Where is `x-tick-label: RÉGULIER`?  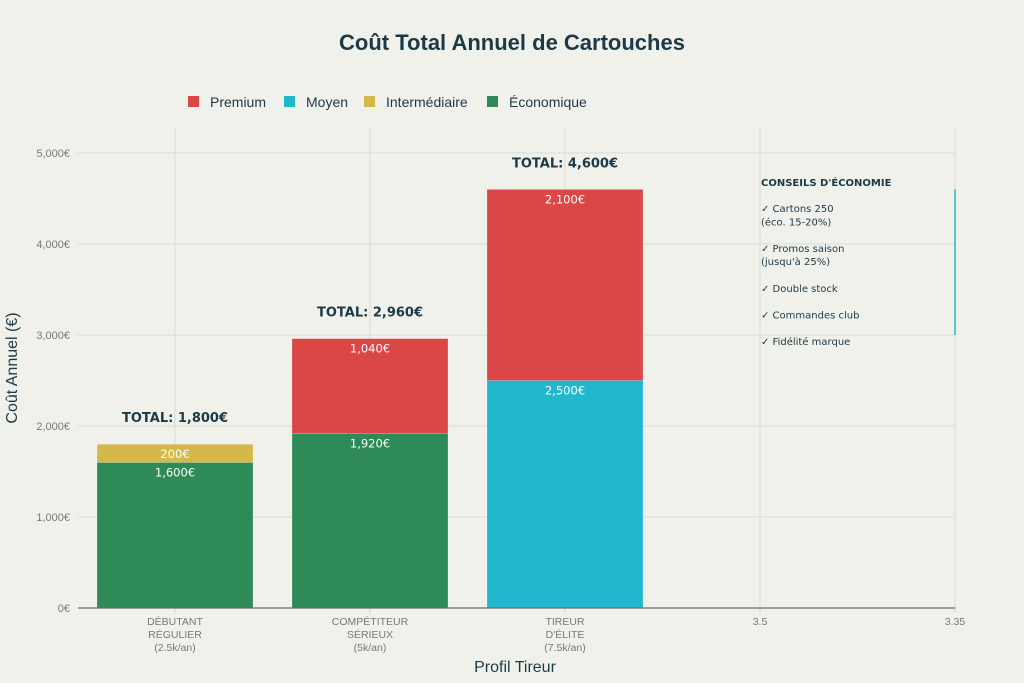
x-tick-label: RÉGULIER is located at coordinates (175, 634).